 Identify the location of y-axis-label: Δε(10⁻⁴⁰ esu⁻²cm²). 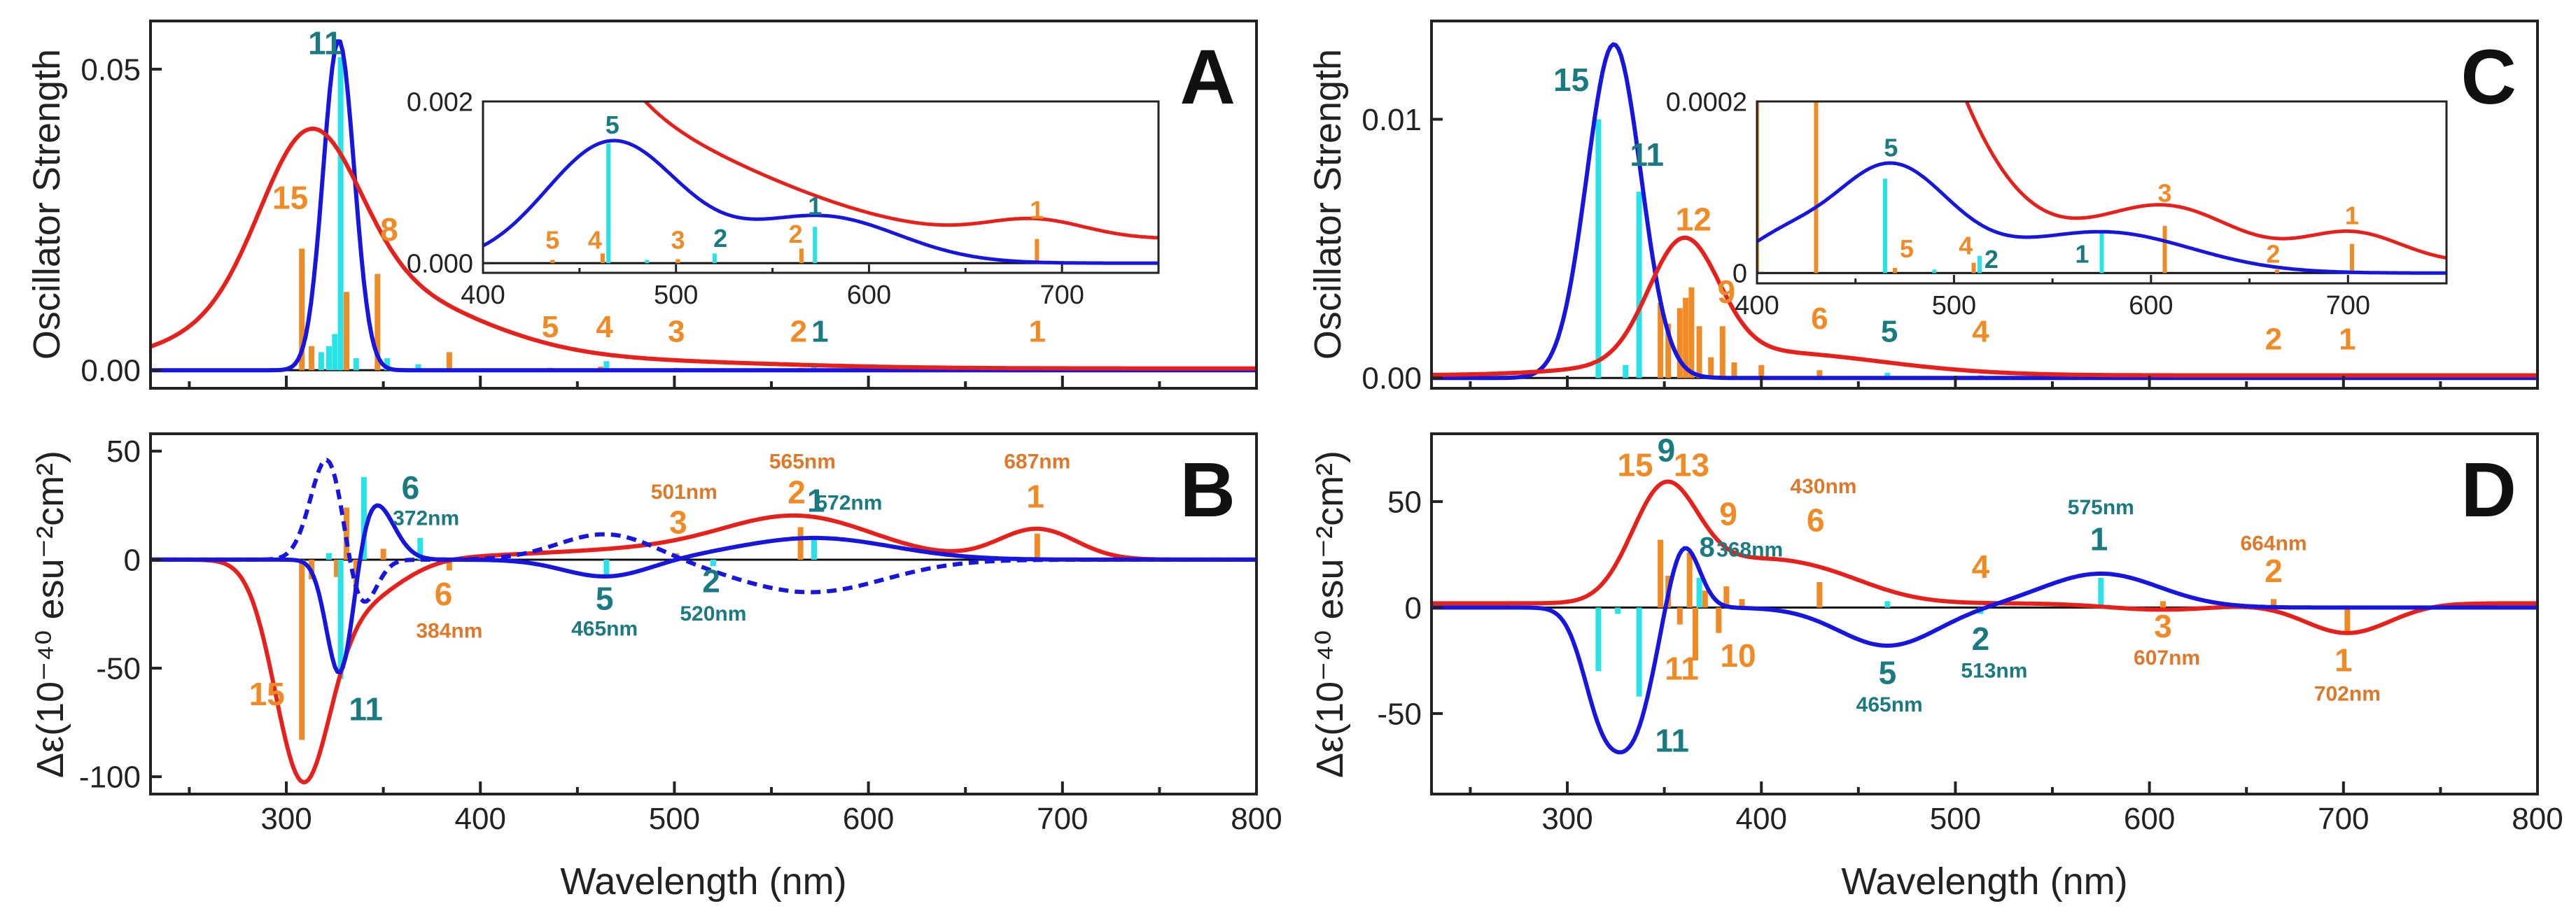
(1330, 614).